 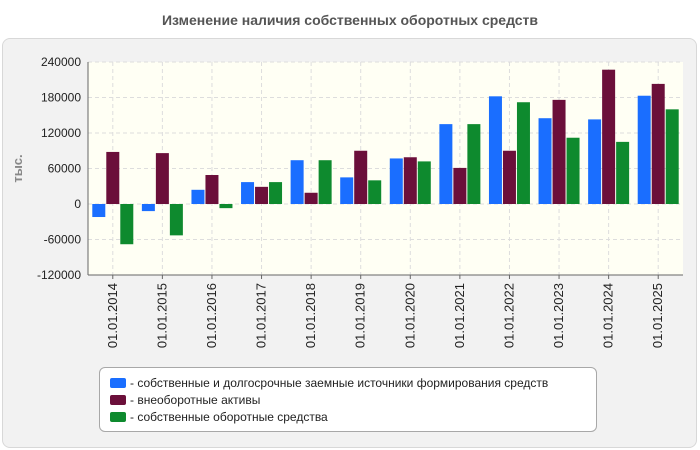 What do you see at coordinates (63, 240) in the screenshot?
I see `y-tick-label: -60000` at bounding box center [63, 240].